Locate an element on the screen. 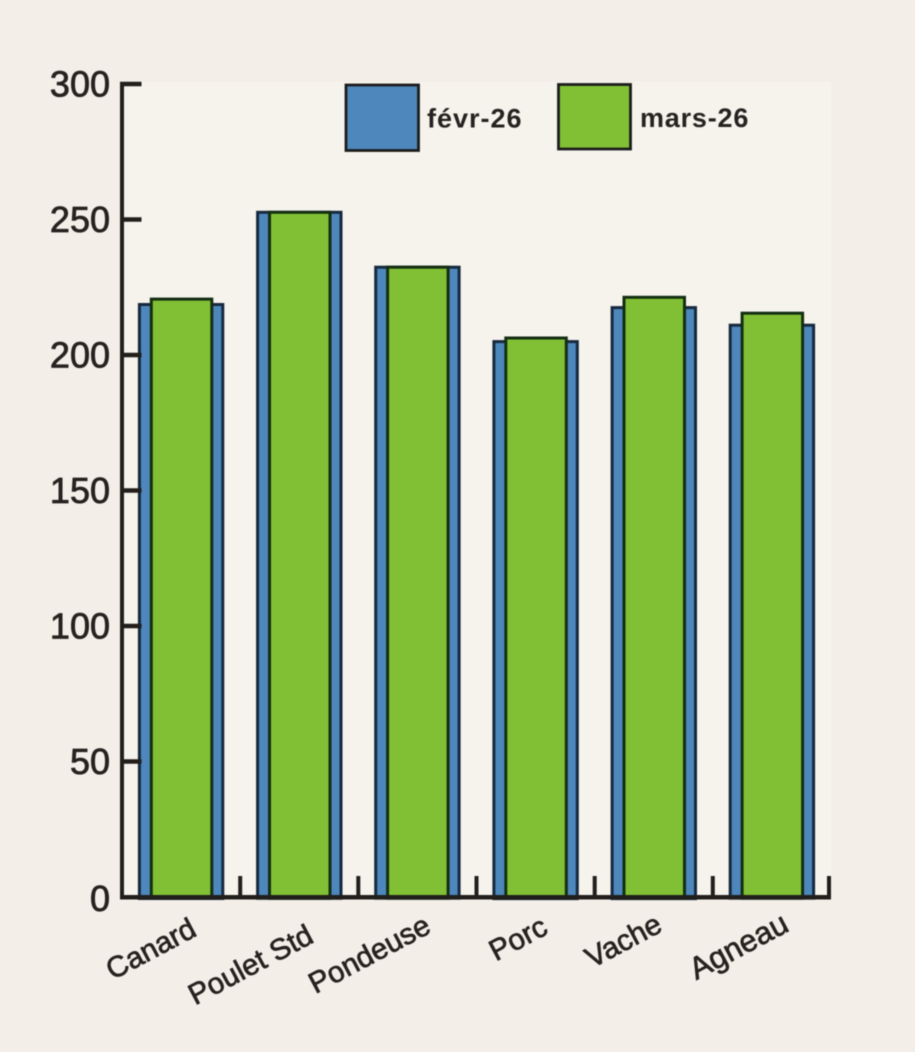 The height and width of the screenshot is (1052, 915). svg-text: 200 is located at coordinates (80, 355).